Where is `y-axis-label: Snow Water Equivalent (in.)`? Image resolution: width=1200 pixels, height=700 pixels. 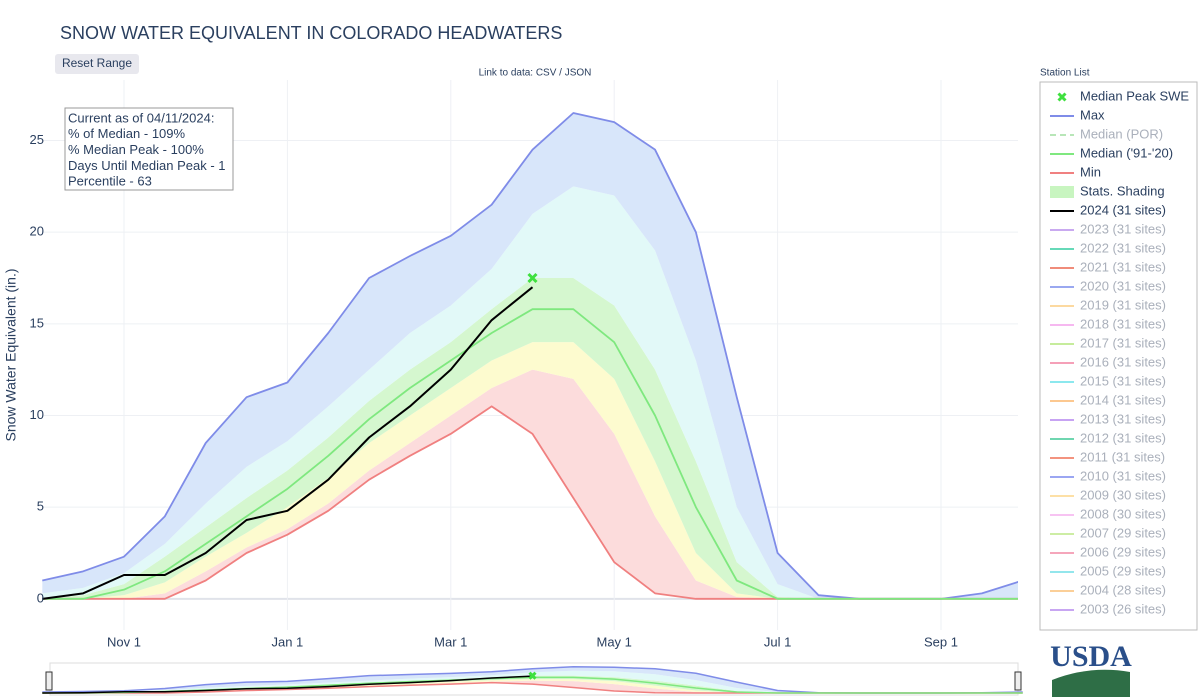 y-axis-label: Snow Water Equivalent (in.) is located at coordinates (11, 355).